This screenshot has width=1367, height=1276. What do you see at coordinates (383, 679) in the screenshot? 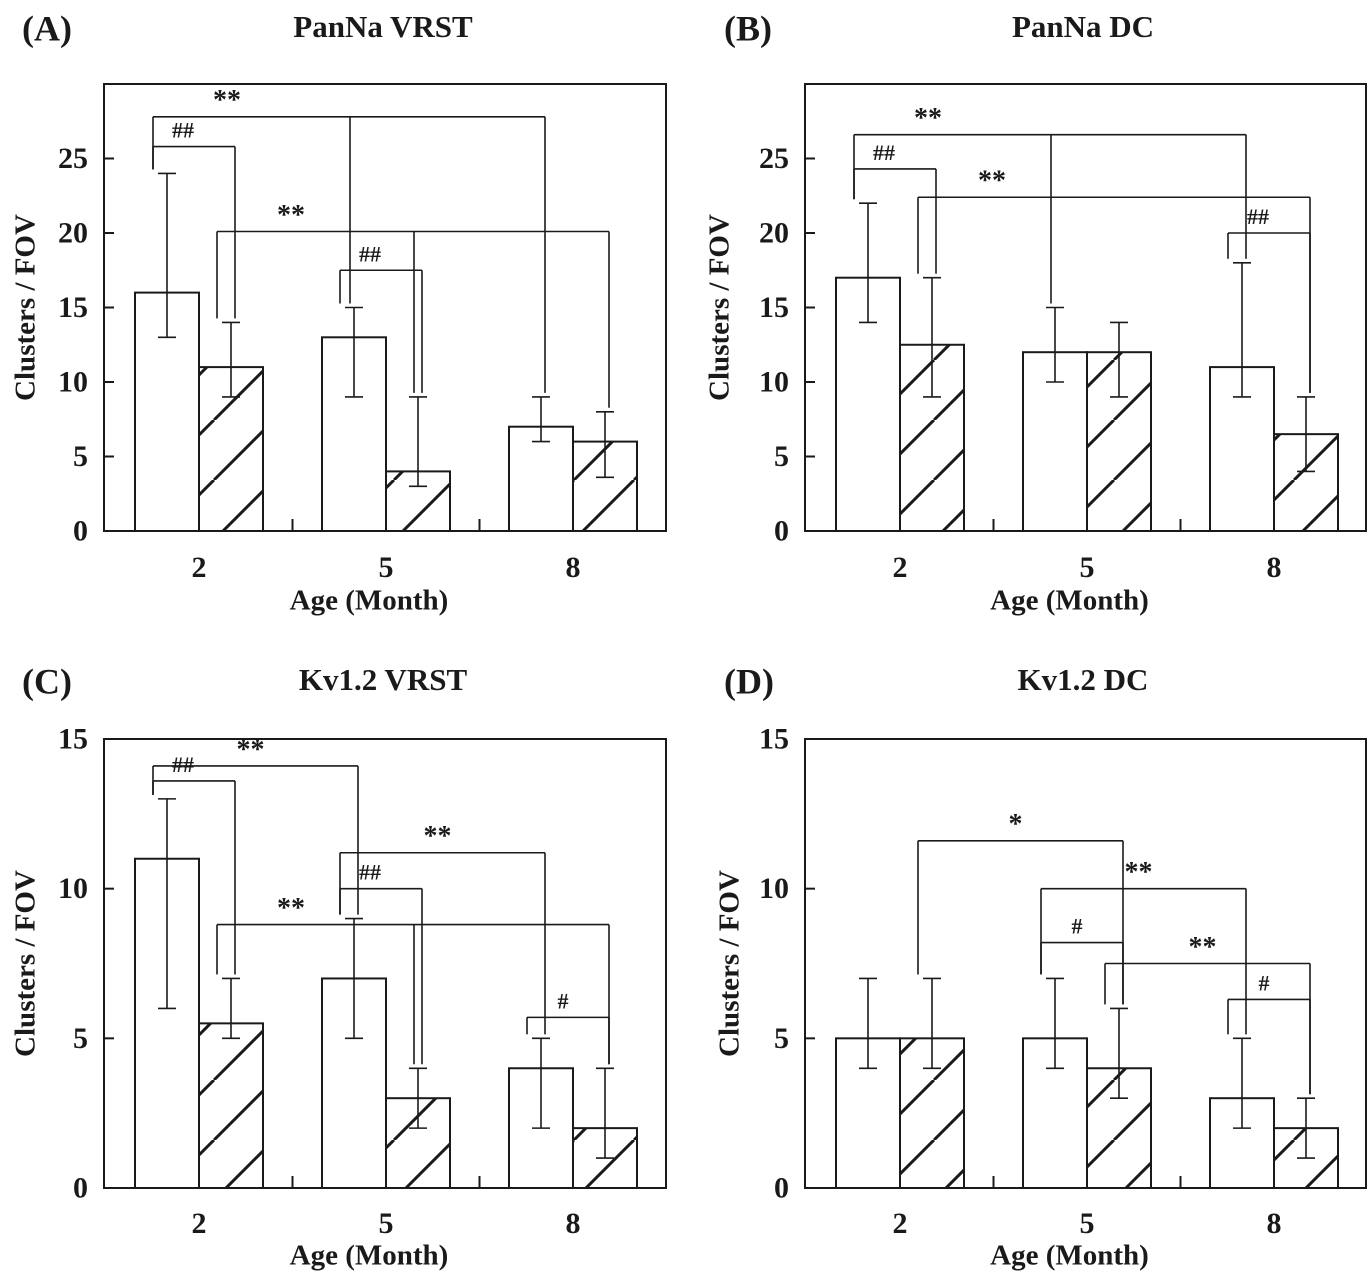
I see `chart-title: Kv1.2 VRST` at bounding box center [383, 679].